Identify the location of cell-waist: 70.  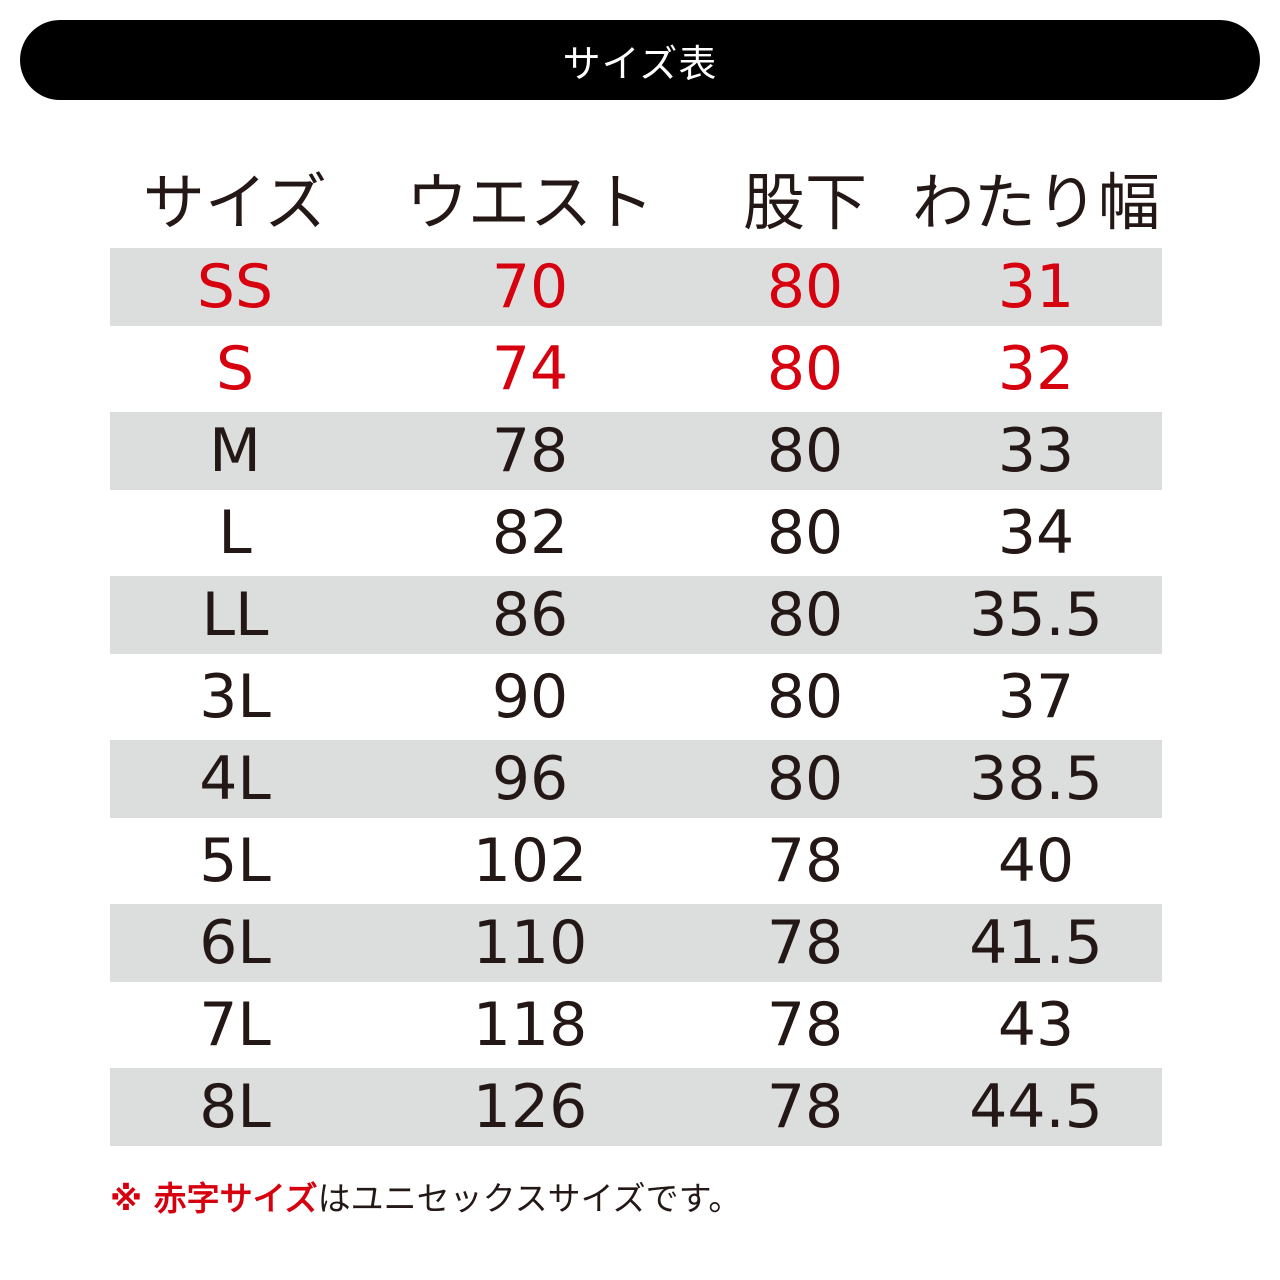
(530, 287).